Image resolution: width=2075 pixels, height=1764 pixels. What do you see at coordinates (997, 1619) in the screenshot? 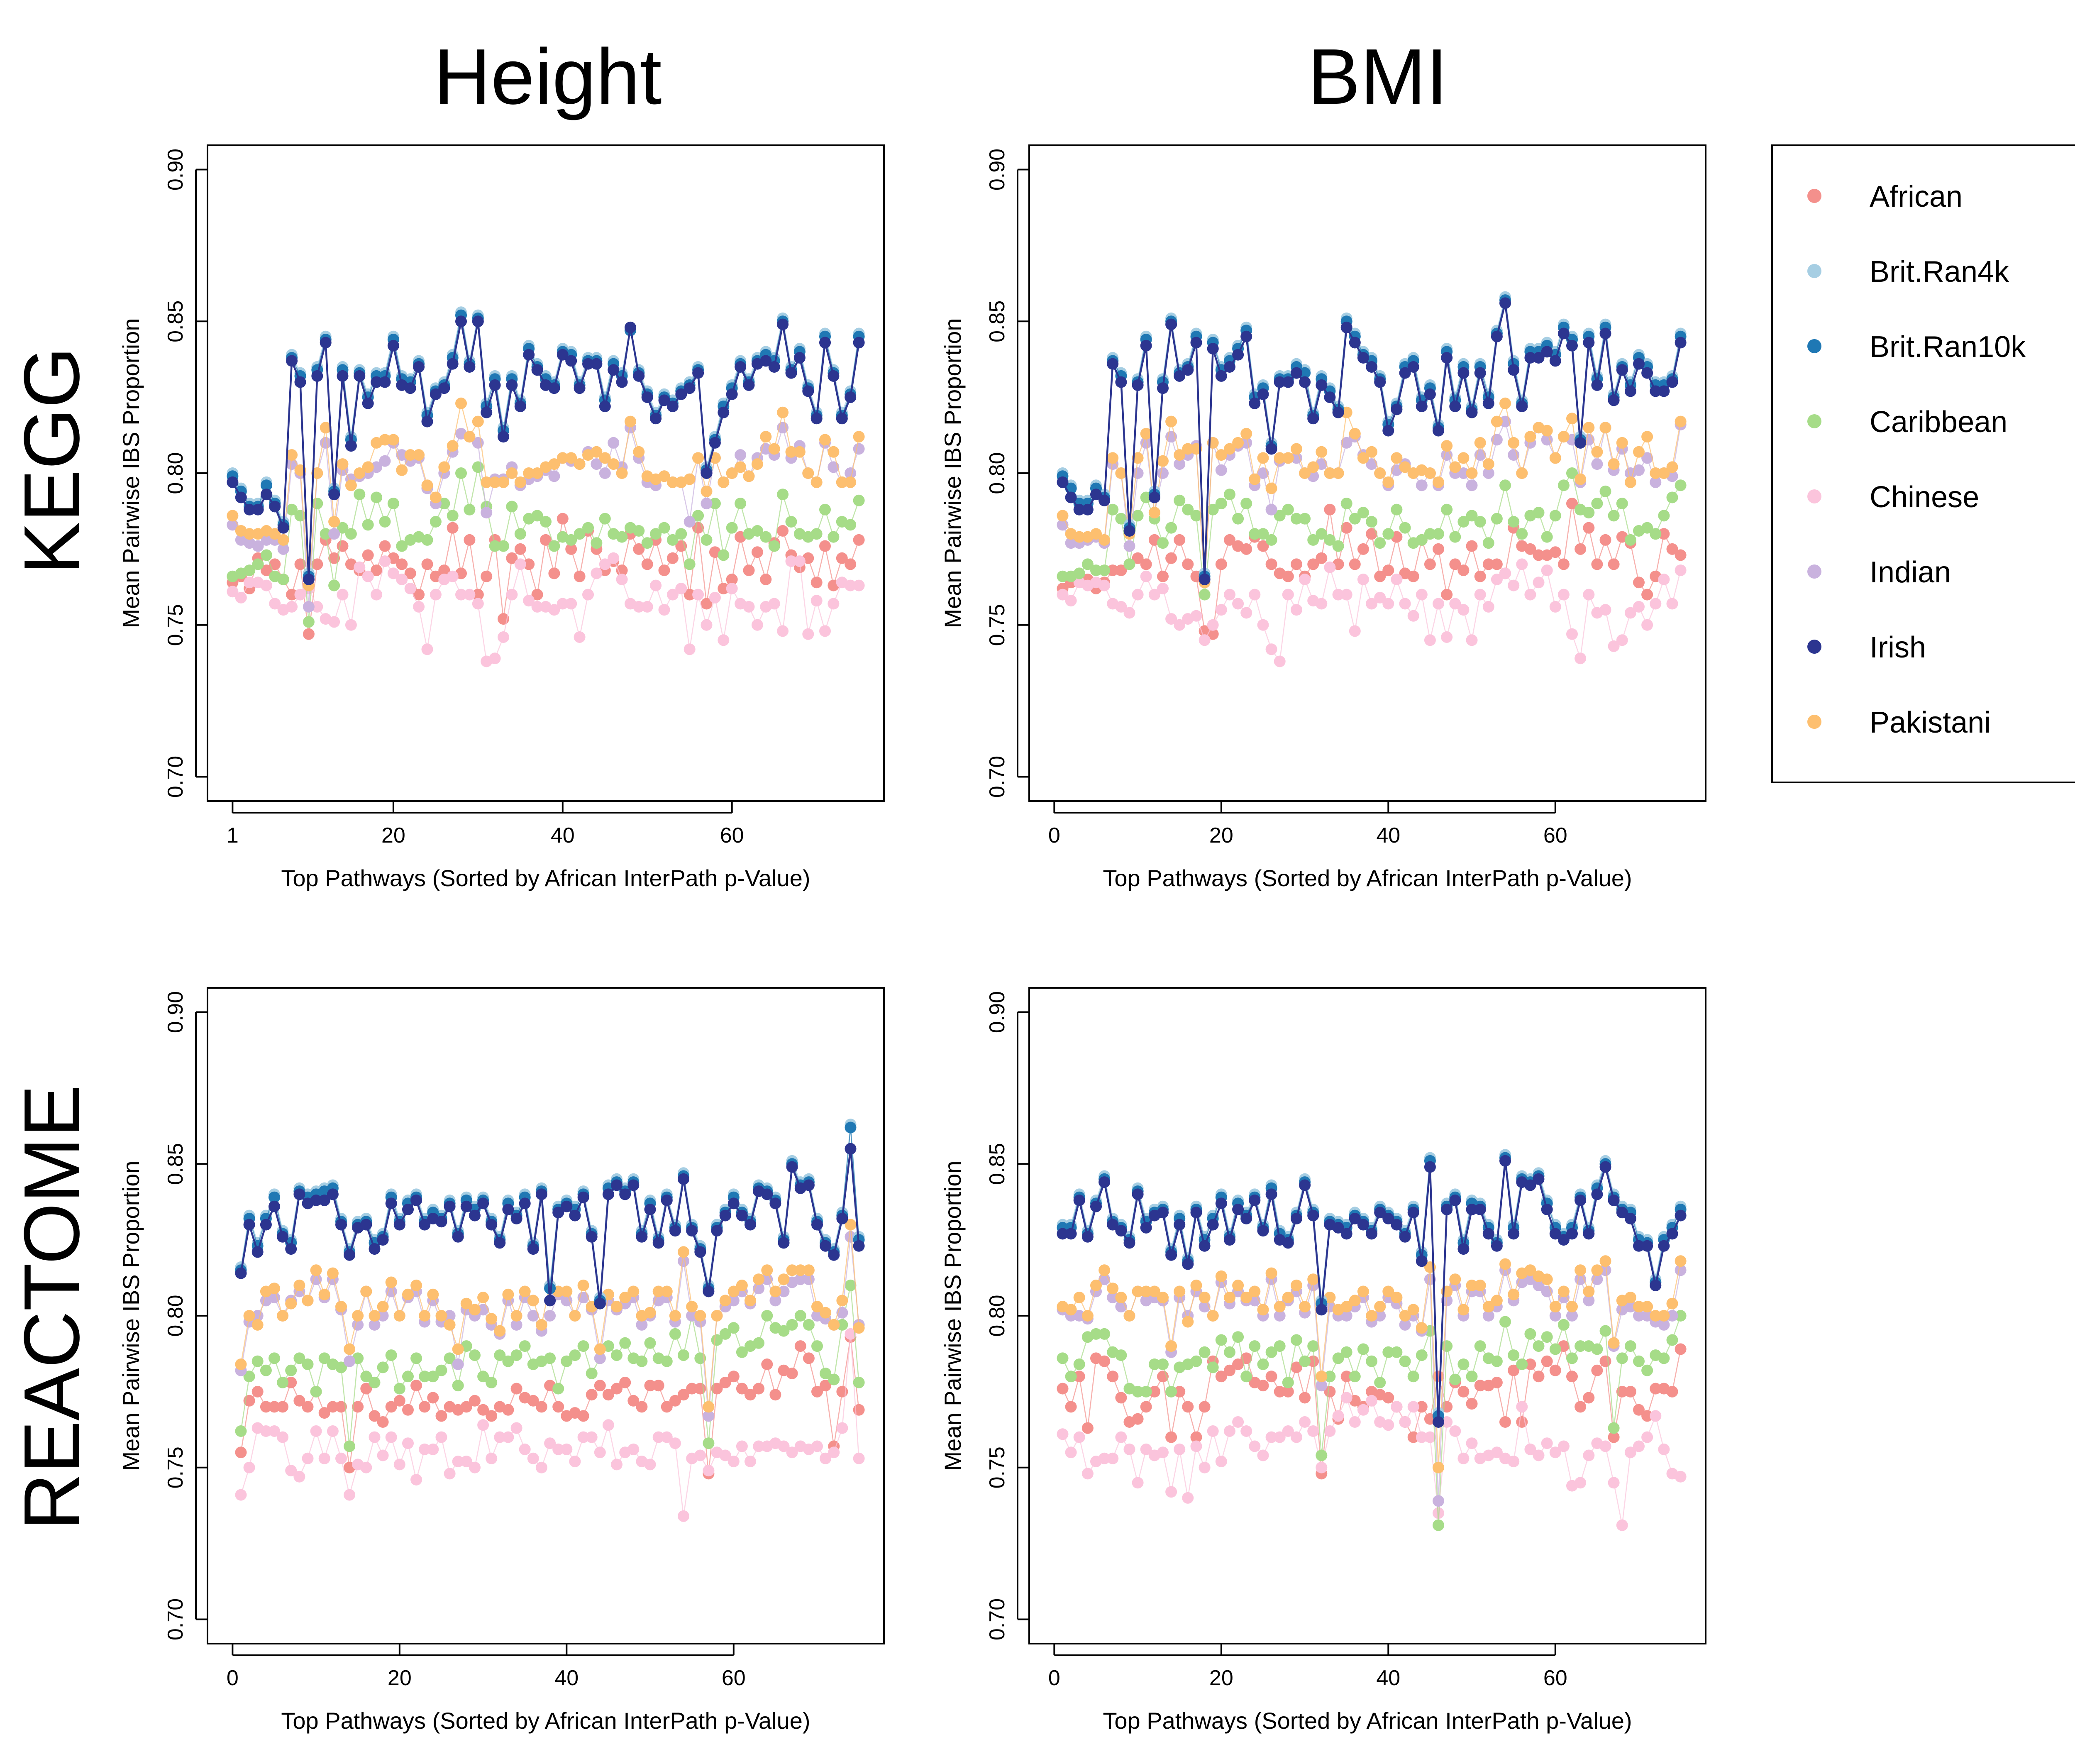
I see `y-tick-label: 0.70` at bounding box center [997, 1619].